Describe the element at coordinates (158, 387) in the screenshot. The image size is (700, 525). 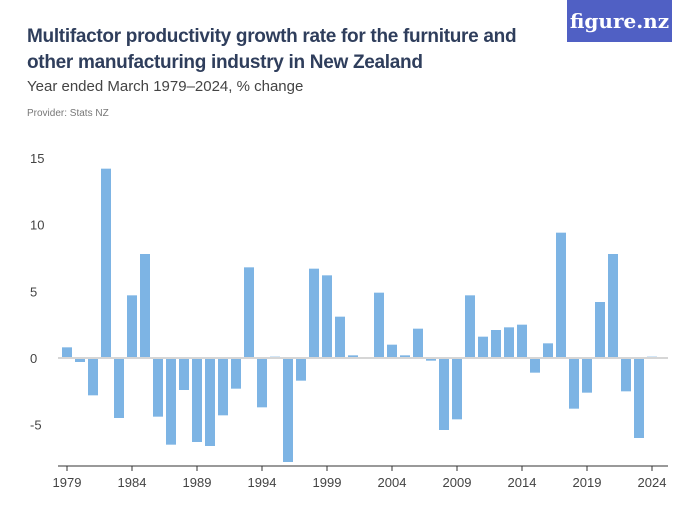
I see `bar-1986` at that location.